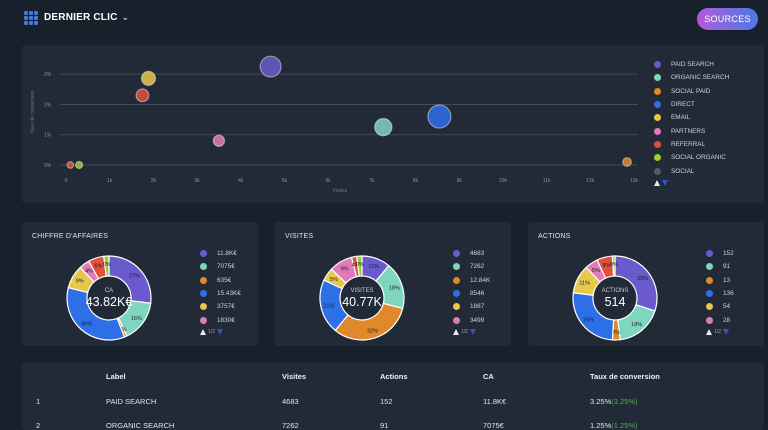 The image size is (768, 430). I want to click on attribution-model-selector: DERNIER CLIC ⌄, so click(86, 17).